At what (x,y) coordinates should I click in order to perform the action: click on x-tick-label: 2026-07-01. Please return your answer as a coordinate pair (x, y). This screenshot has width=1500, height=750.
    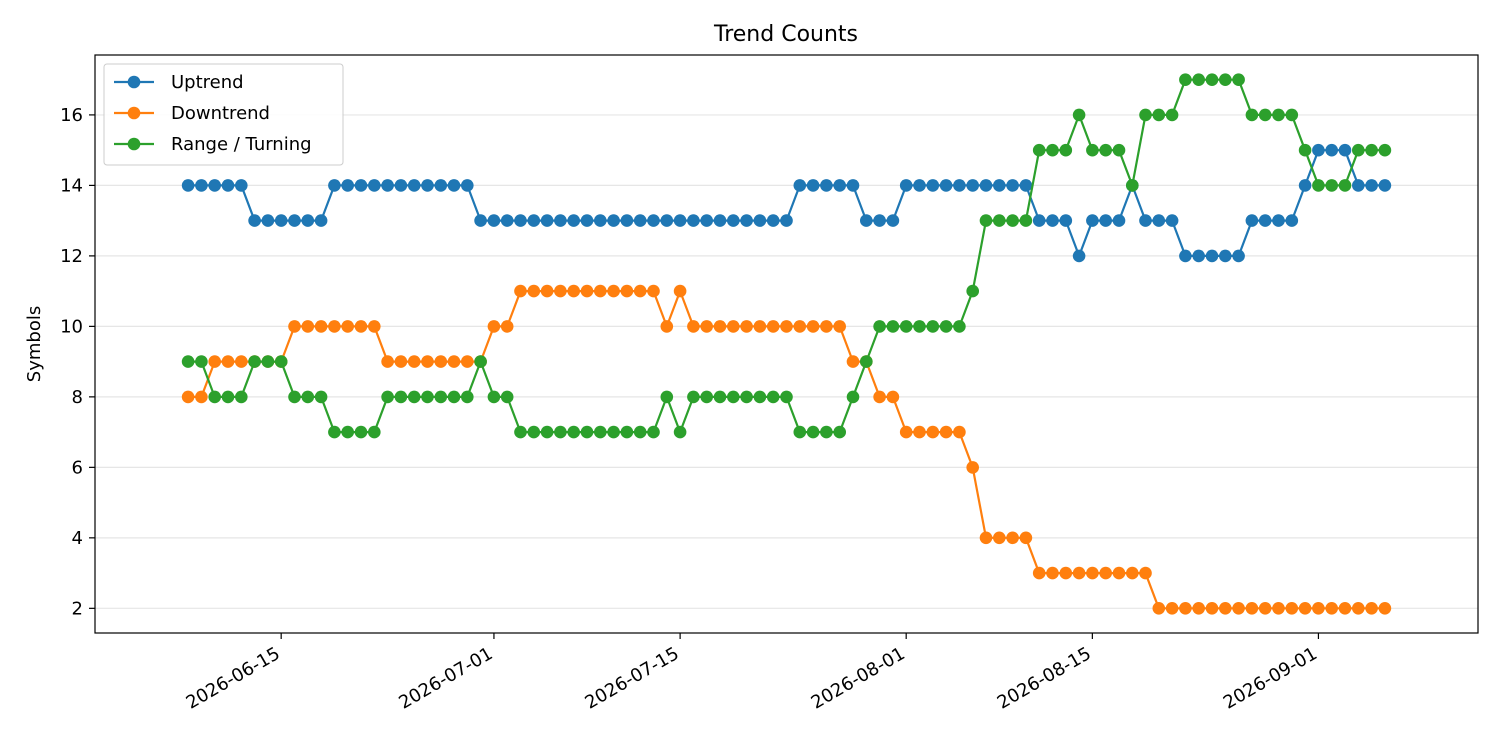
    Looking at the image, I should click on (445, 678).